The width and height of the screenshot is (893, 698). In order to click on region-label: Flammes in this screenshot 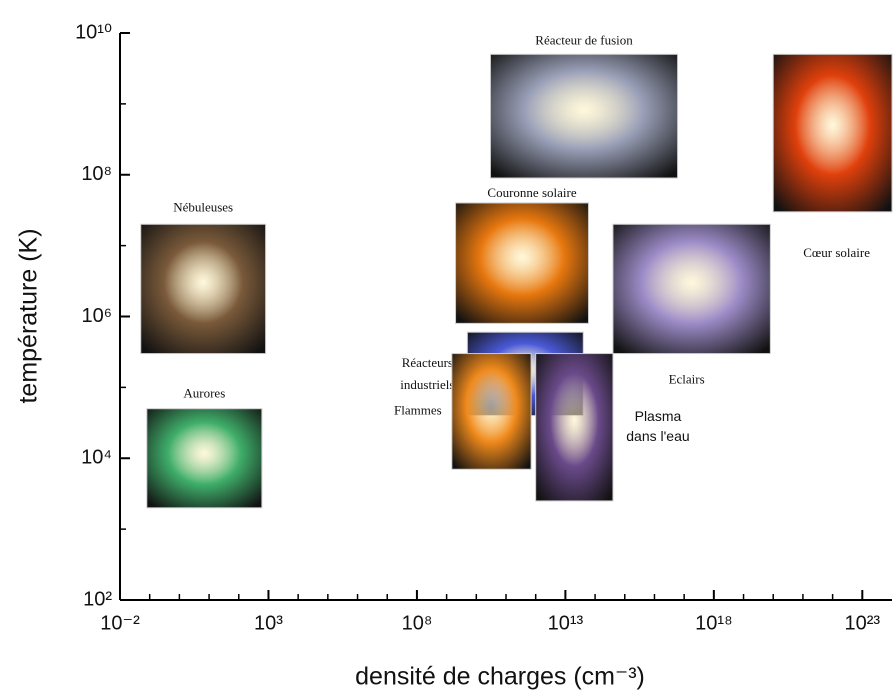, I will do `click(418, 409)`.